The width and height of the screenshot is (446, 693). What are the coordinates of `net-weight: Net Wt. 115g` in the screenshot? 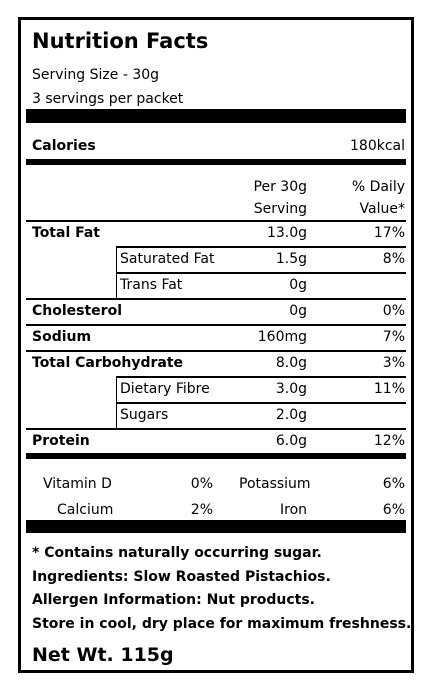 It's located at (103, 655).